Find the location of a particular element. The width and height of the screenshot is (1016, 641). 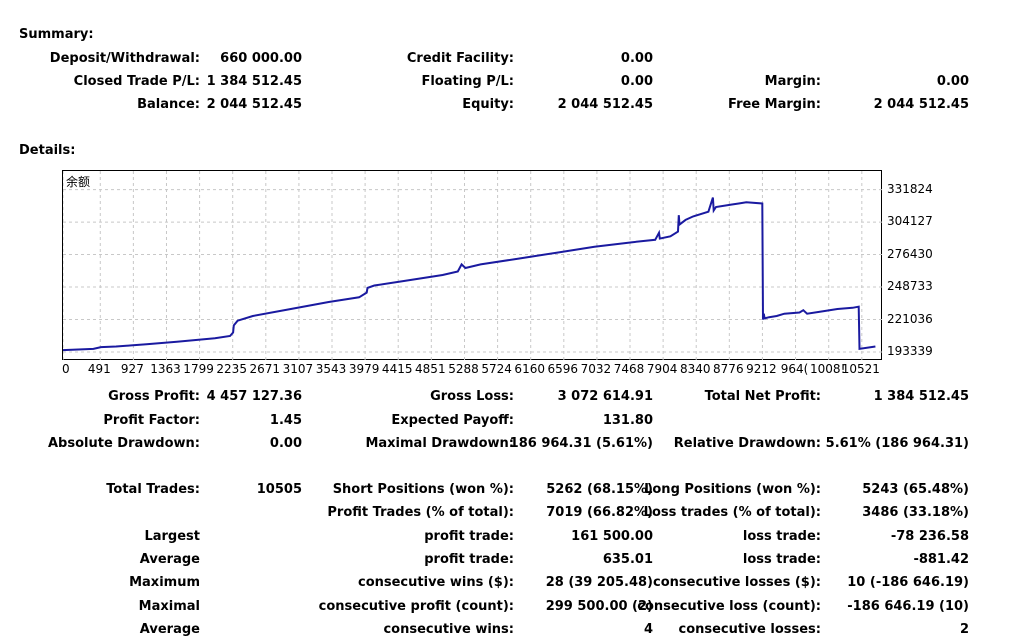

equity-label: Equity: is located at coordinates (488, 104).